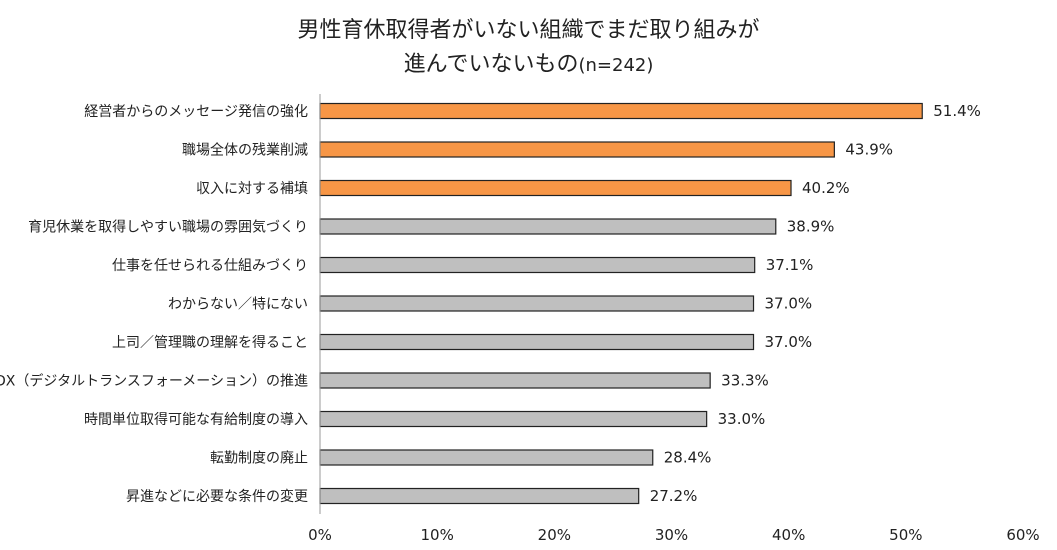 The width and height of the screenshot is (1057, 550). Describe the element at coordinates (259, 458) in the screenshot. I see `category-label: 転勤制度の廃止` at that location.